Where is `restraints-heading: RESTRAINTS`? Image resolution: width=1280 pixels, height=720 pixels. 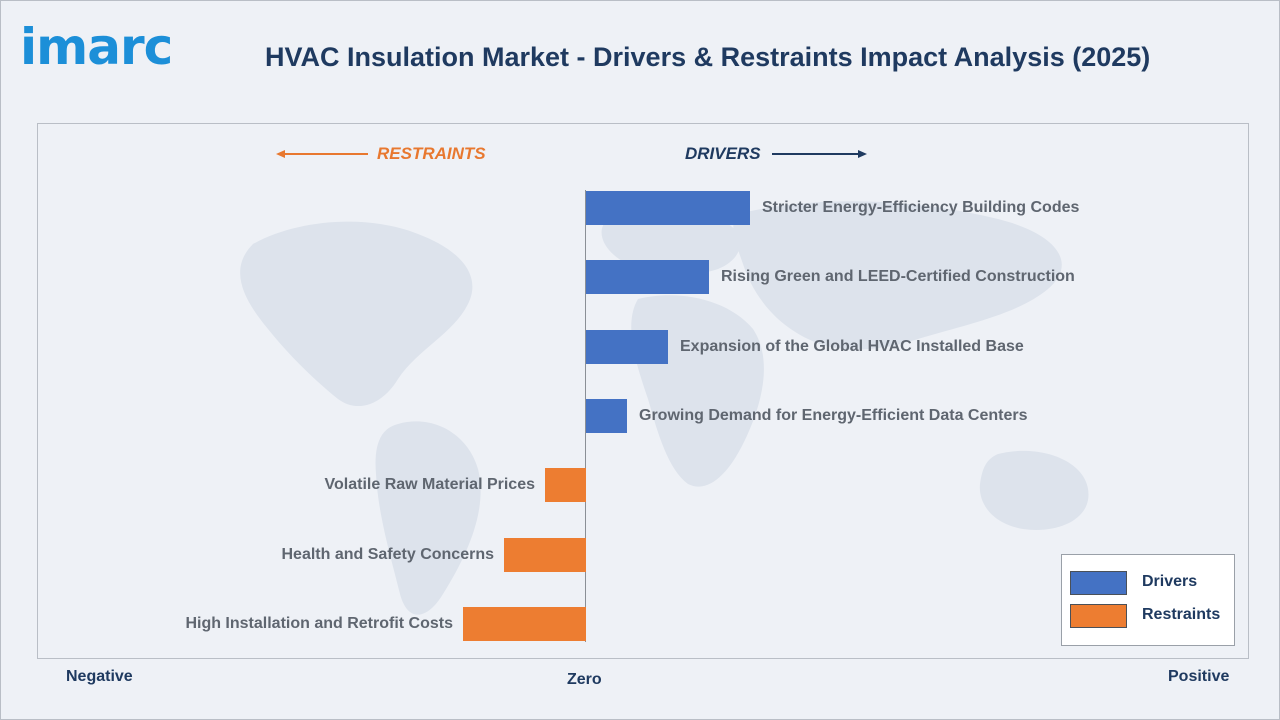 restraints-heading: RESTRAINTS is located at coordinates (431, 153).